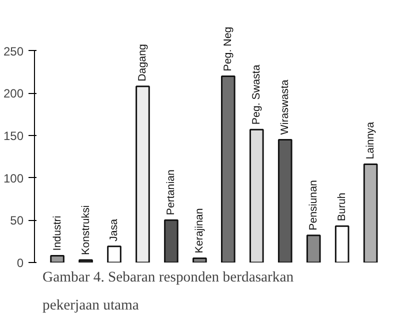 The width and height of the screenshot is (402, 318). I want to click on x-tick-label: Peg. Neg, so click(228, 49).